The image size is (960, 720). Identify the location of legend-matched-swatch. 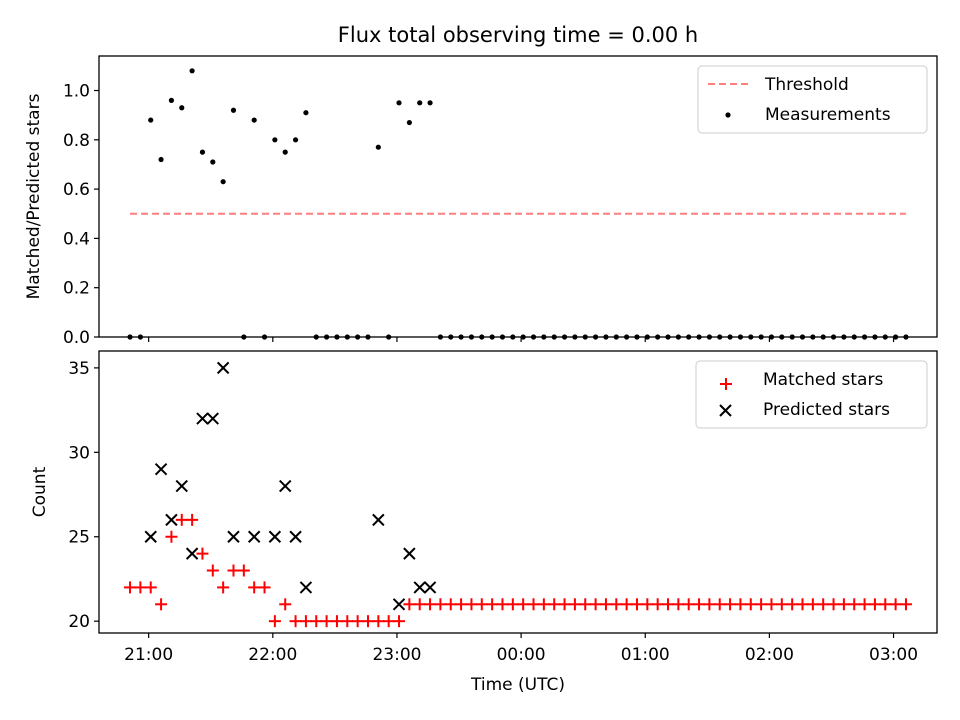
(726, 384).